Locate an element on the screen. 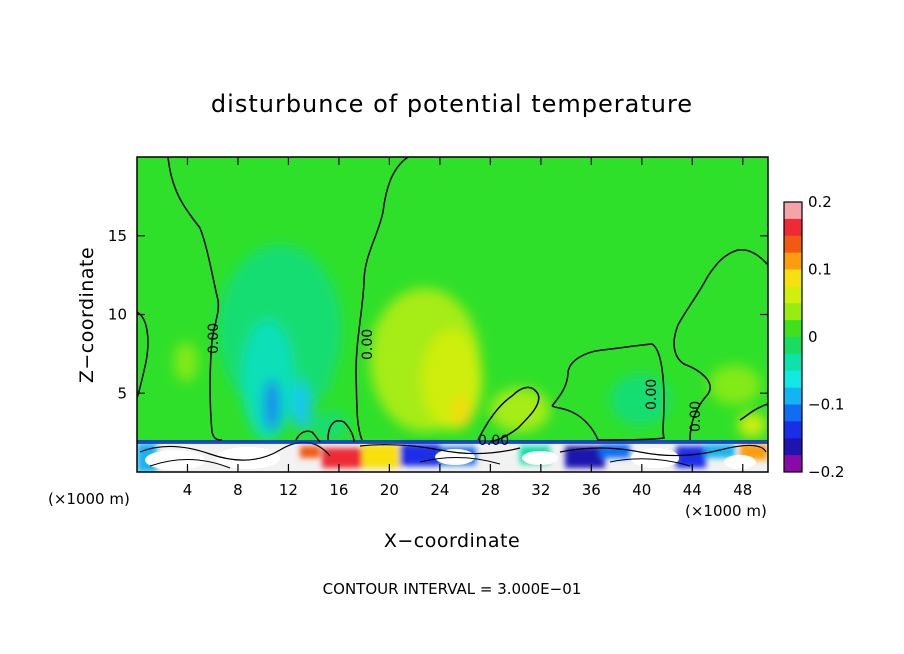  x-tick-label: 16 is located at coordinates (338, 490).